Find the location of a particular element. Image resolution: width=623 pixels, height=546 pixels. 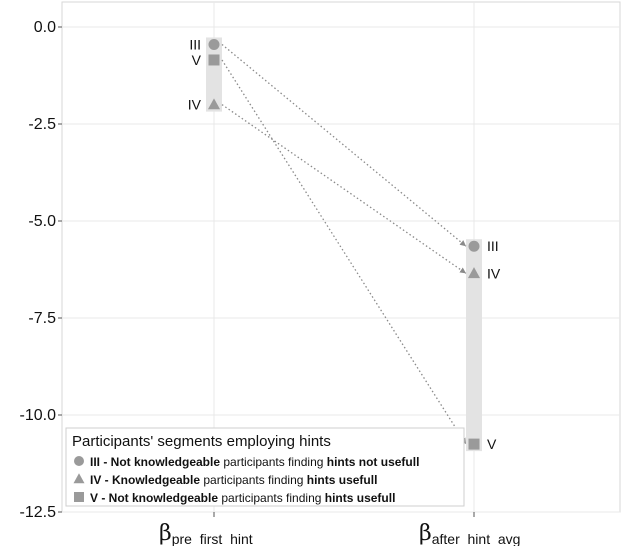

y-axis: 0.0 -2.5 -5.0 -7.5 -10.0 -12.5 is located at coordinates (41, 270).